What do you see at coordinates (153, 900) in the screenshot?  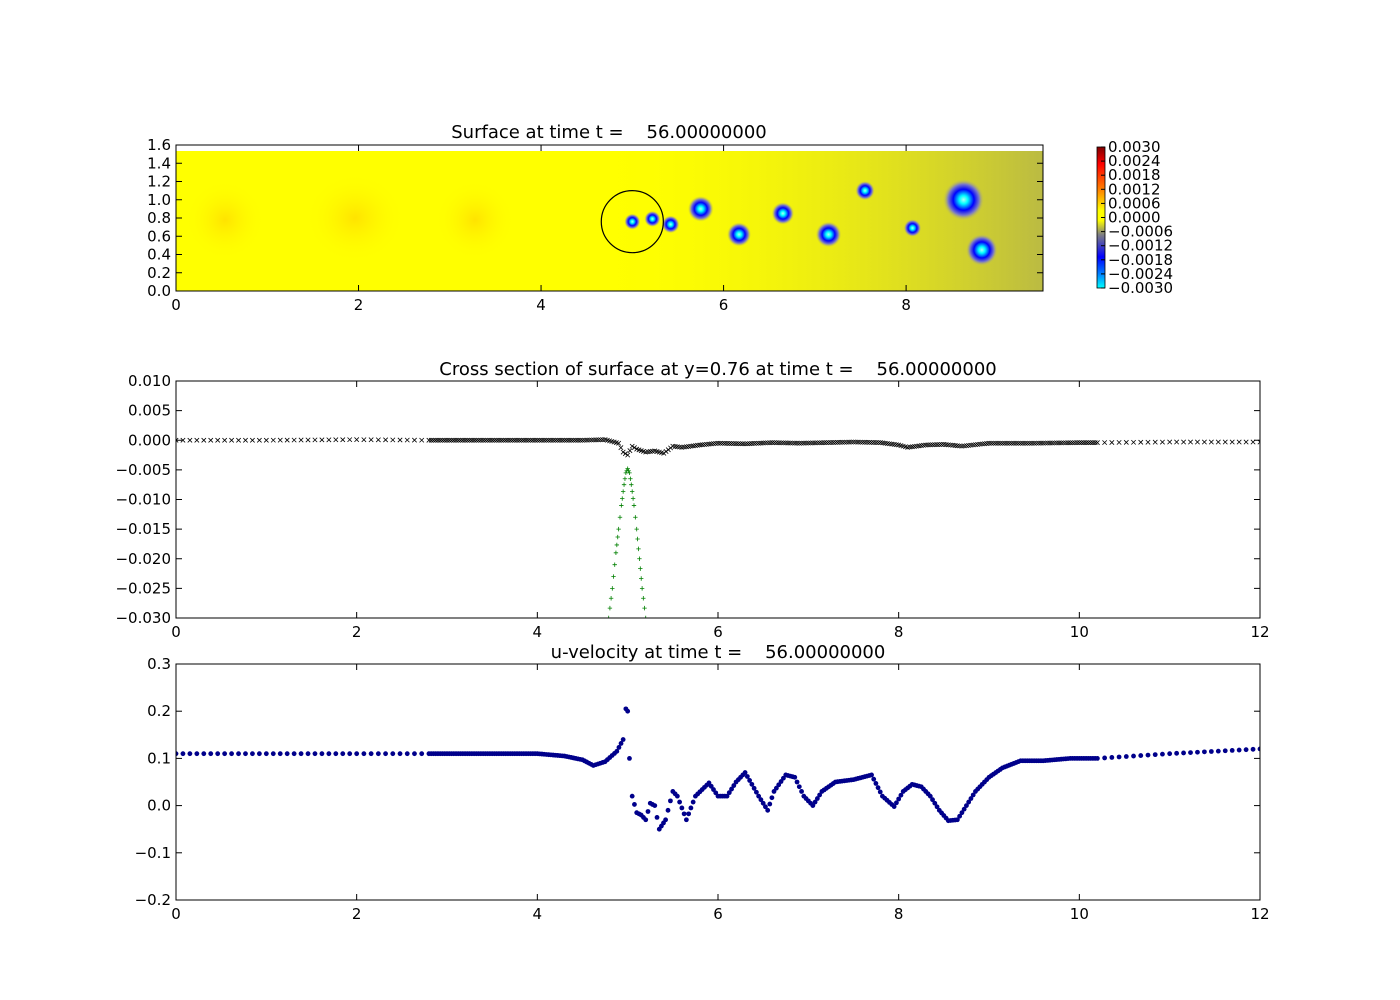 I see `u-velocity-ytick-label: −0.2` at bounding box center [153, 900].